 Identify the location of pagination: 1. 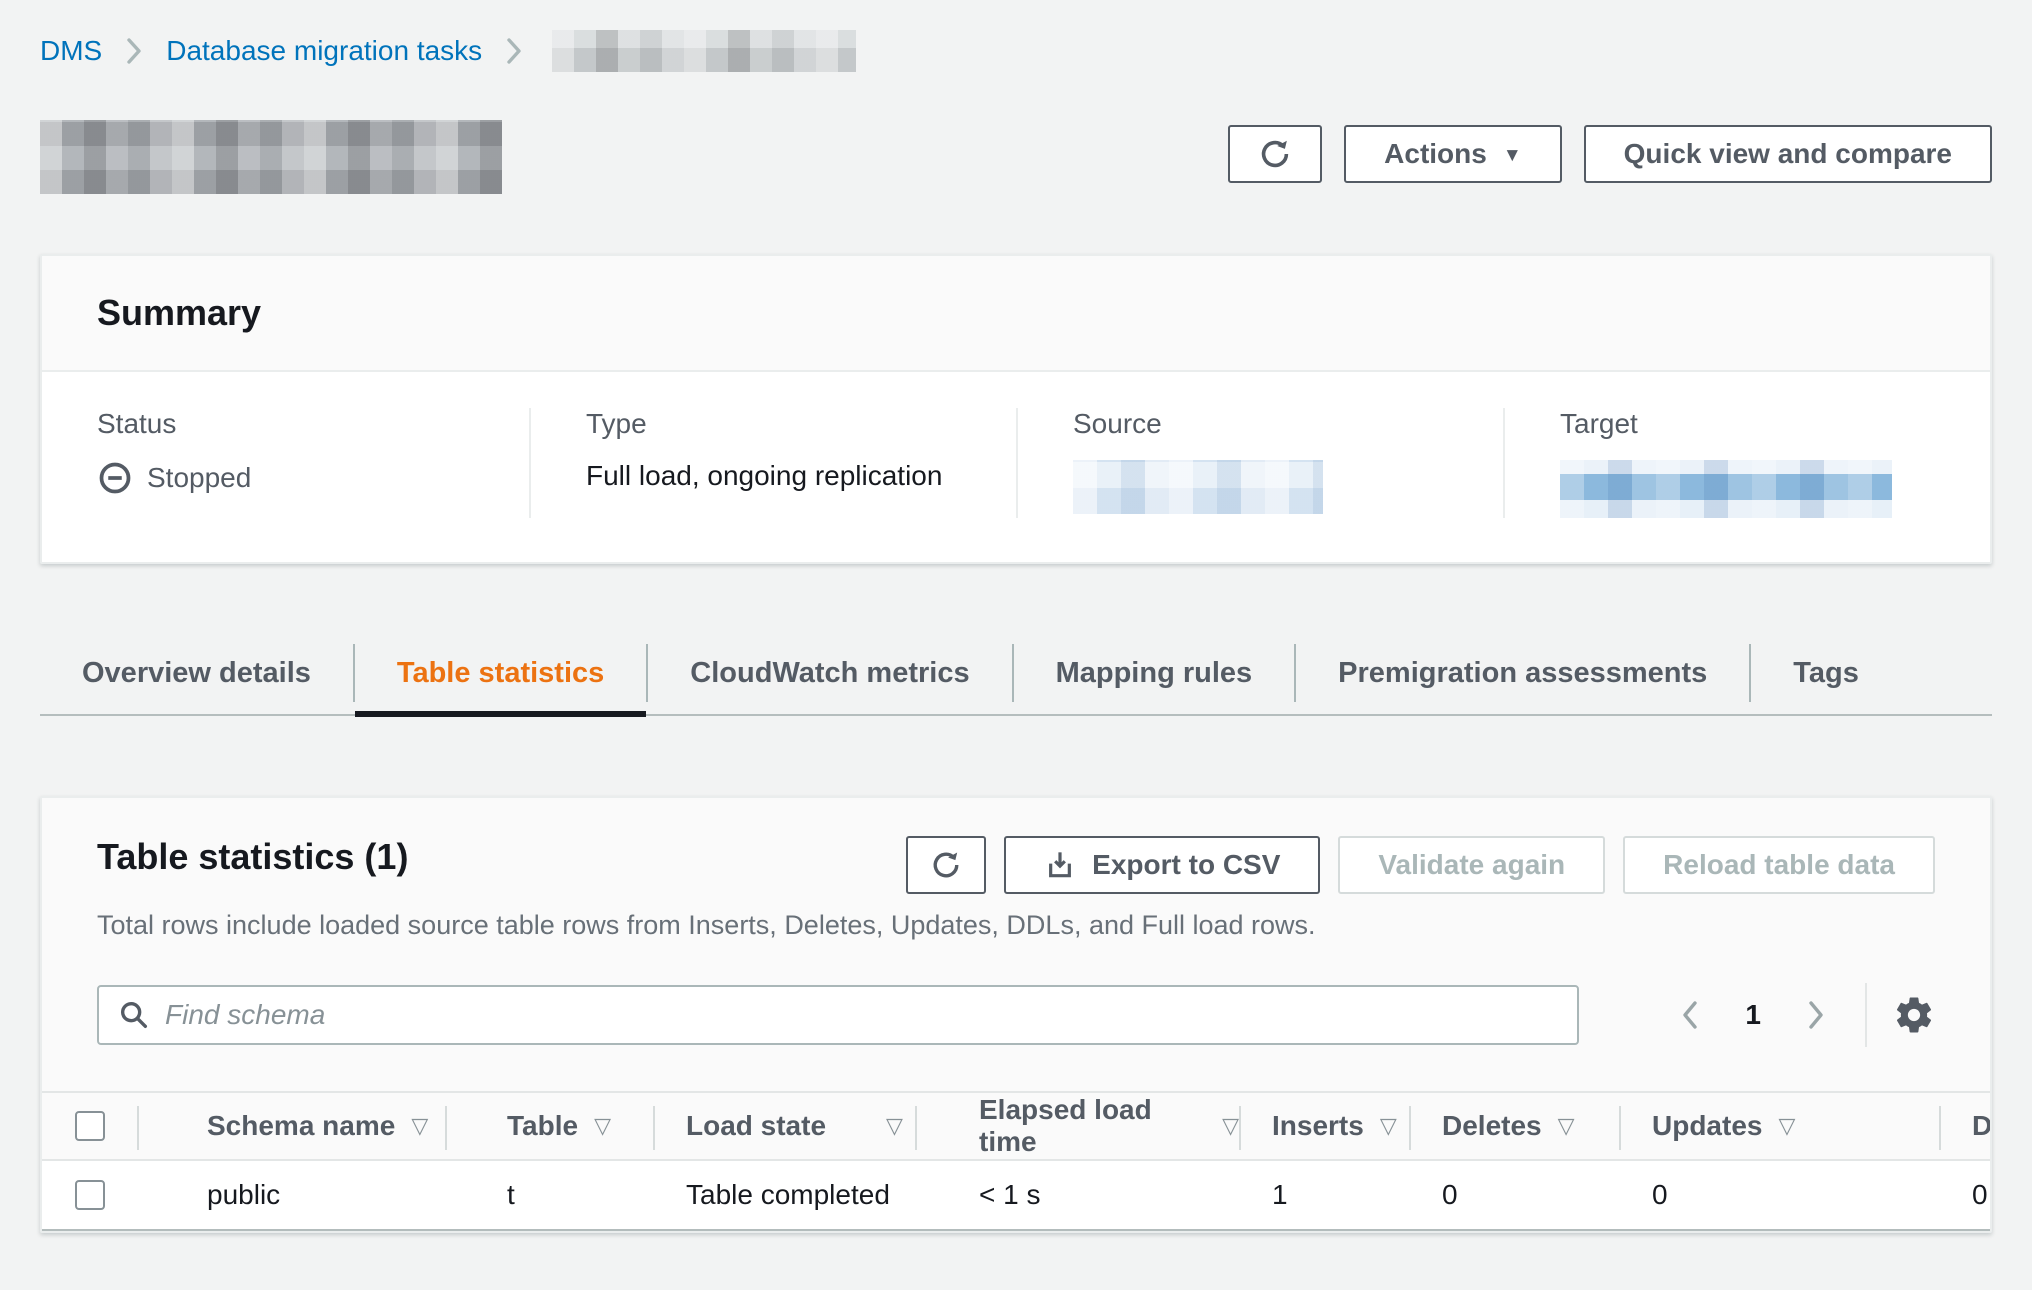
(1753, 1015).